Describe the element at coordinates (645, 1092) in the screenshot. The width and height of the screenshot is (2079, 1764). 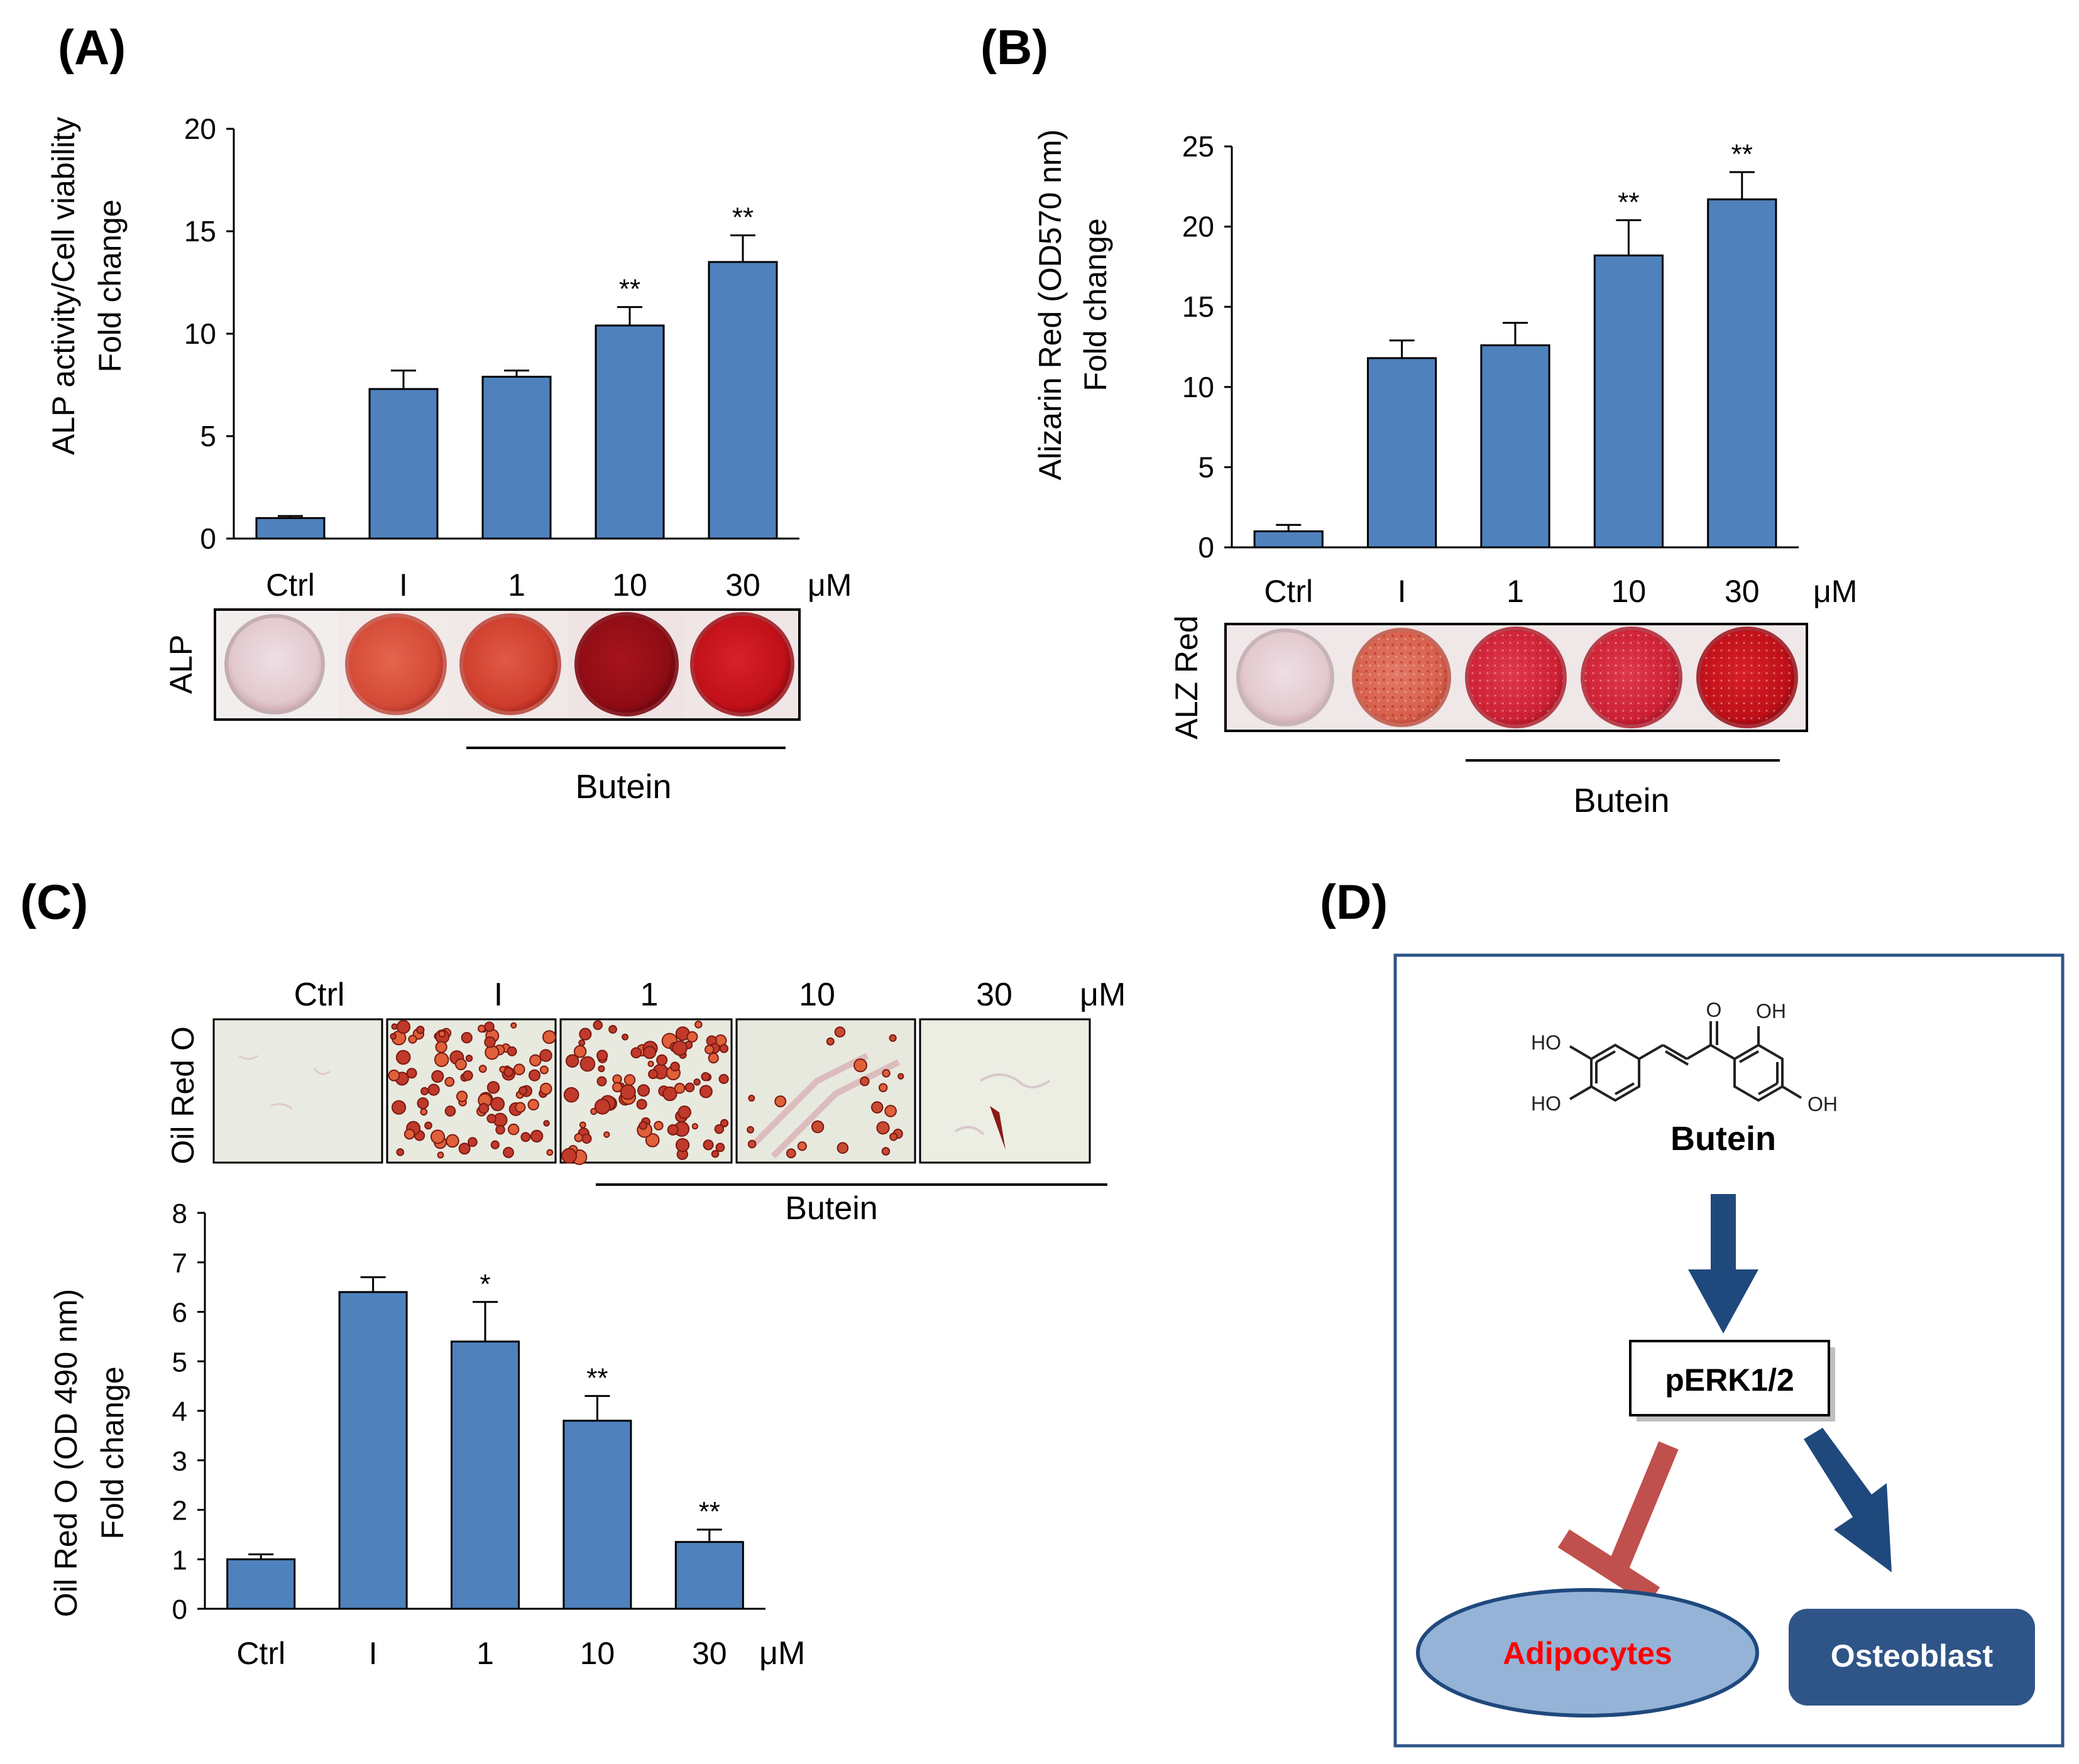
I see `micrograph-1-cells` at that location.